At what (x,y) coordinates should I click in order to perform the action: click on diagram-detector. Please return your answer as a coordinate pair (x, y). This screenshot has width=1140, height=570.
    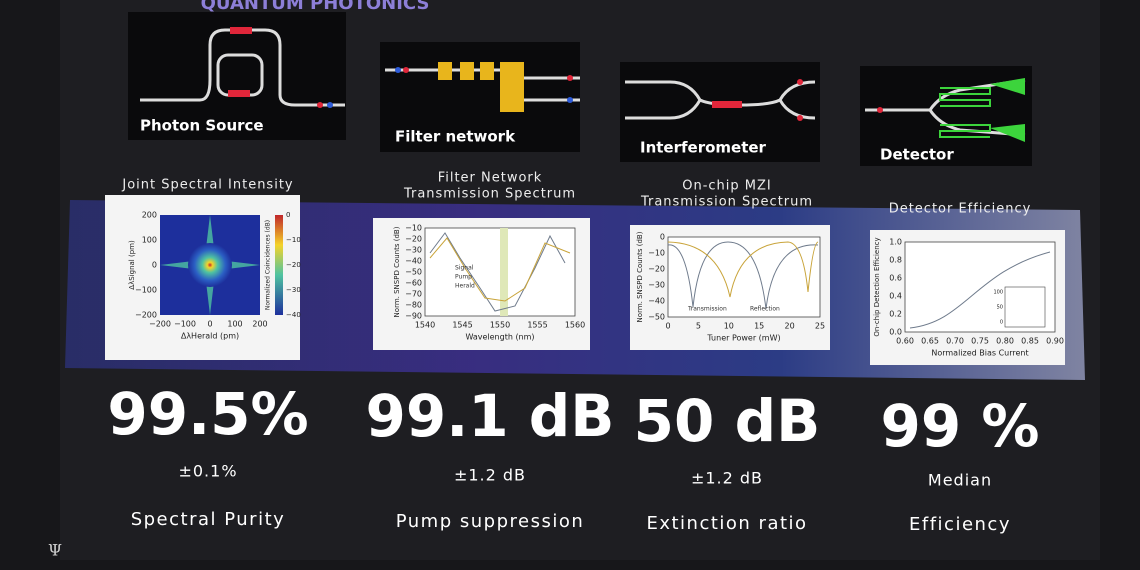
    Looking at the image, I should click on (946, 116).